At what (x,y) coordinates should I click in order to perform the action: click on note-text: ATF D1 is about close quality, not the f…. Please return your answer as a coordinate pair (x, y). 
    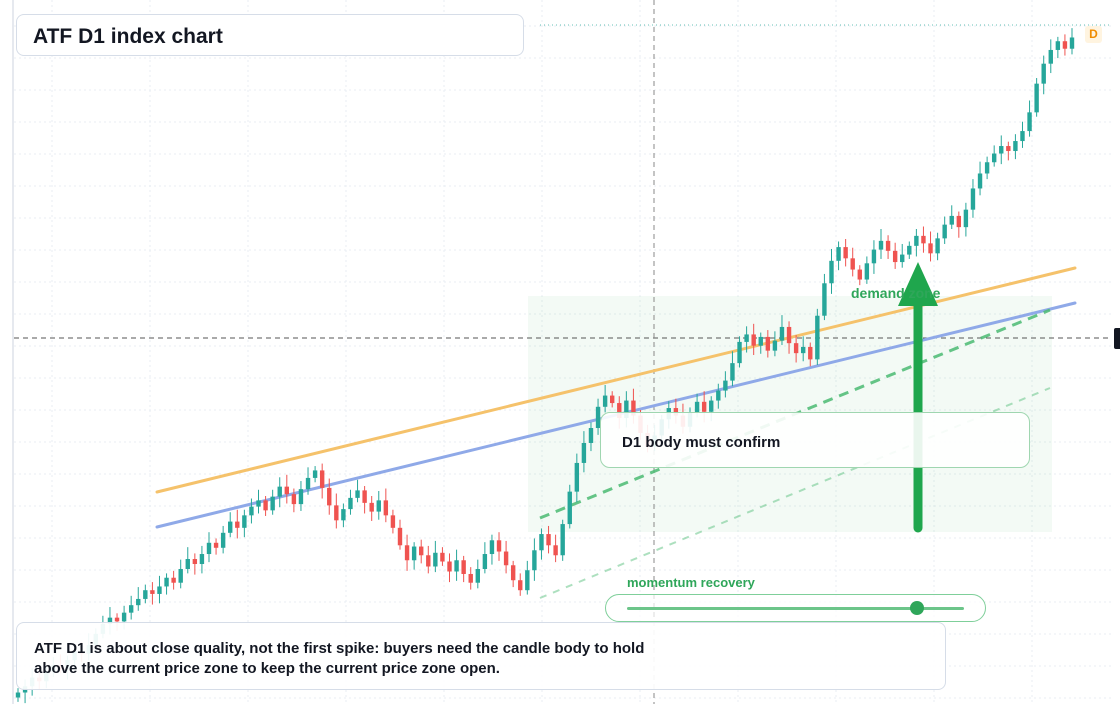
    Looking at the image, I should click on (339, 658).